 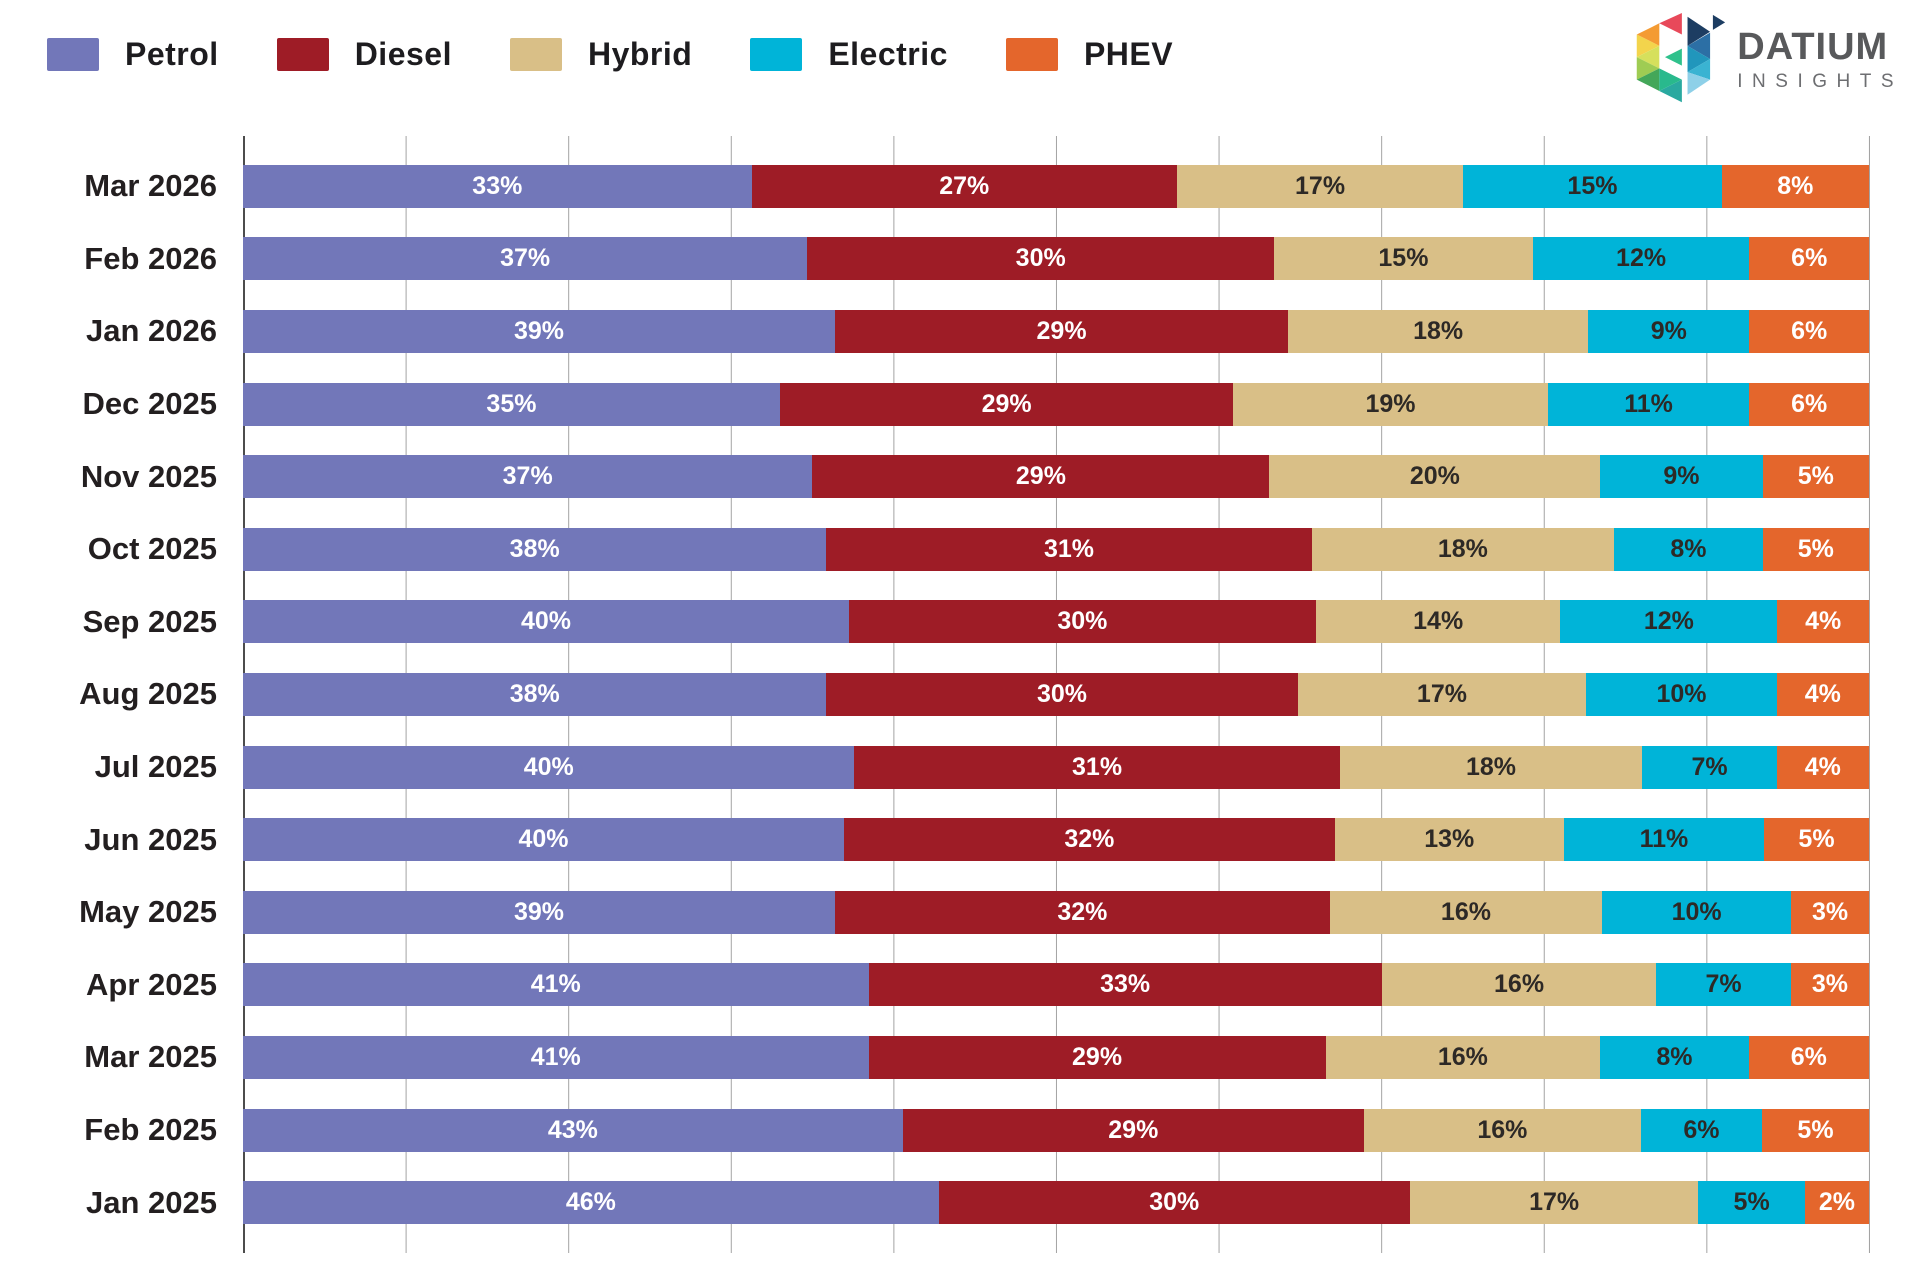 I want to click on bar-segment-electric: 9%, so click(x=1681, y=477).